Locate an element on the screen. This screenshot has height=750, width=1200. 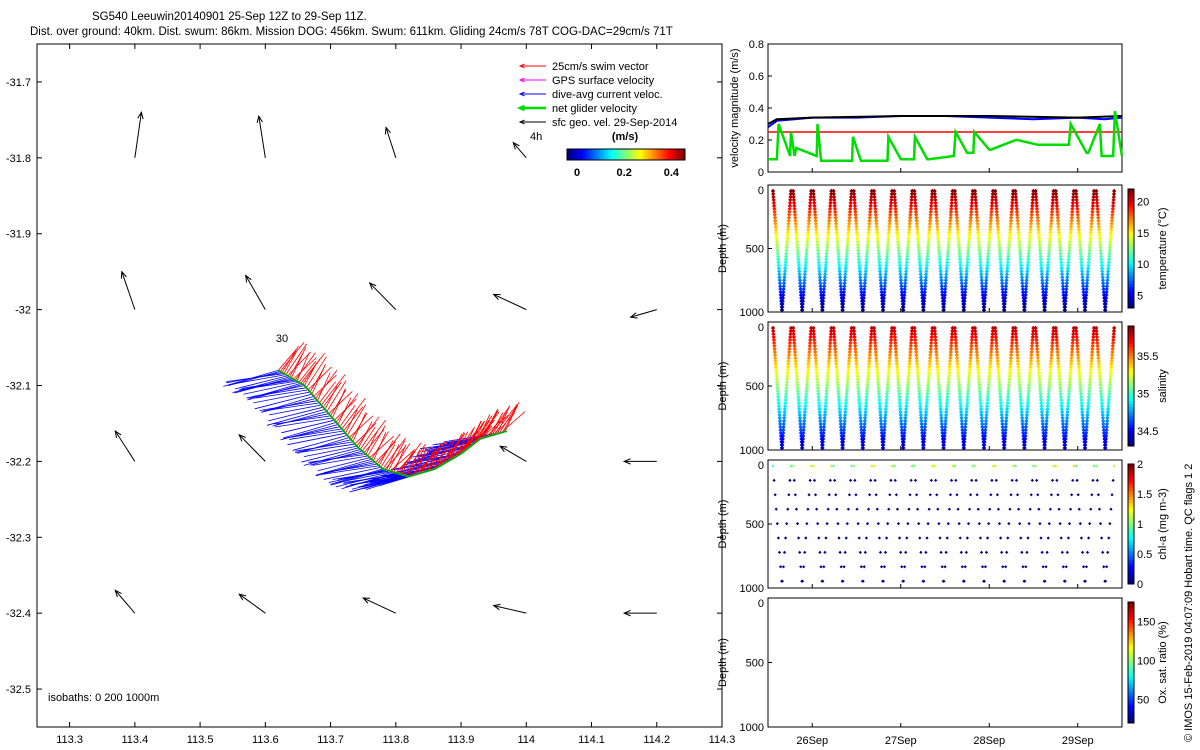
legend-label: dive-avg current veloc. is located at coordinates (607, 95).